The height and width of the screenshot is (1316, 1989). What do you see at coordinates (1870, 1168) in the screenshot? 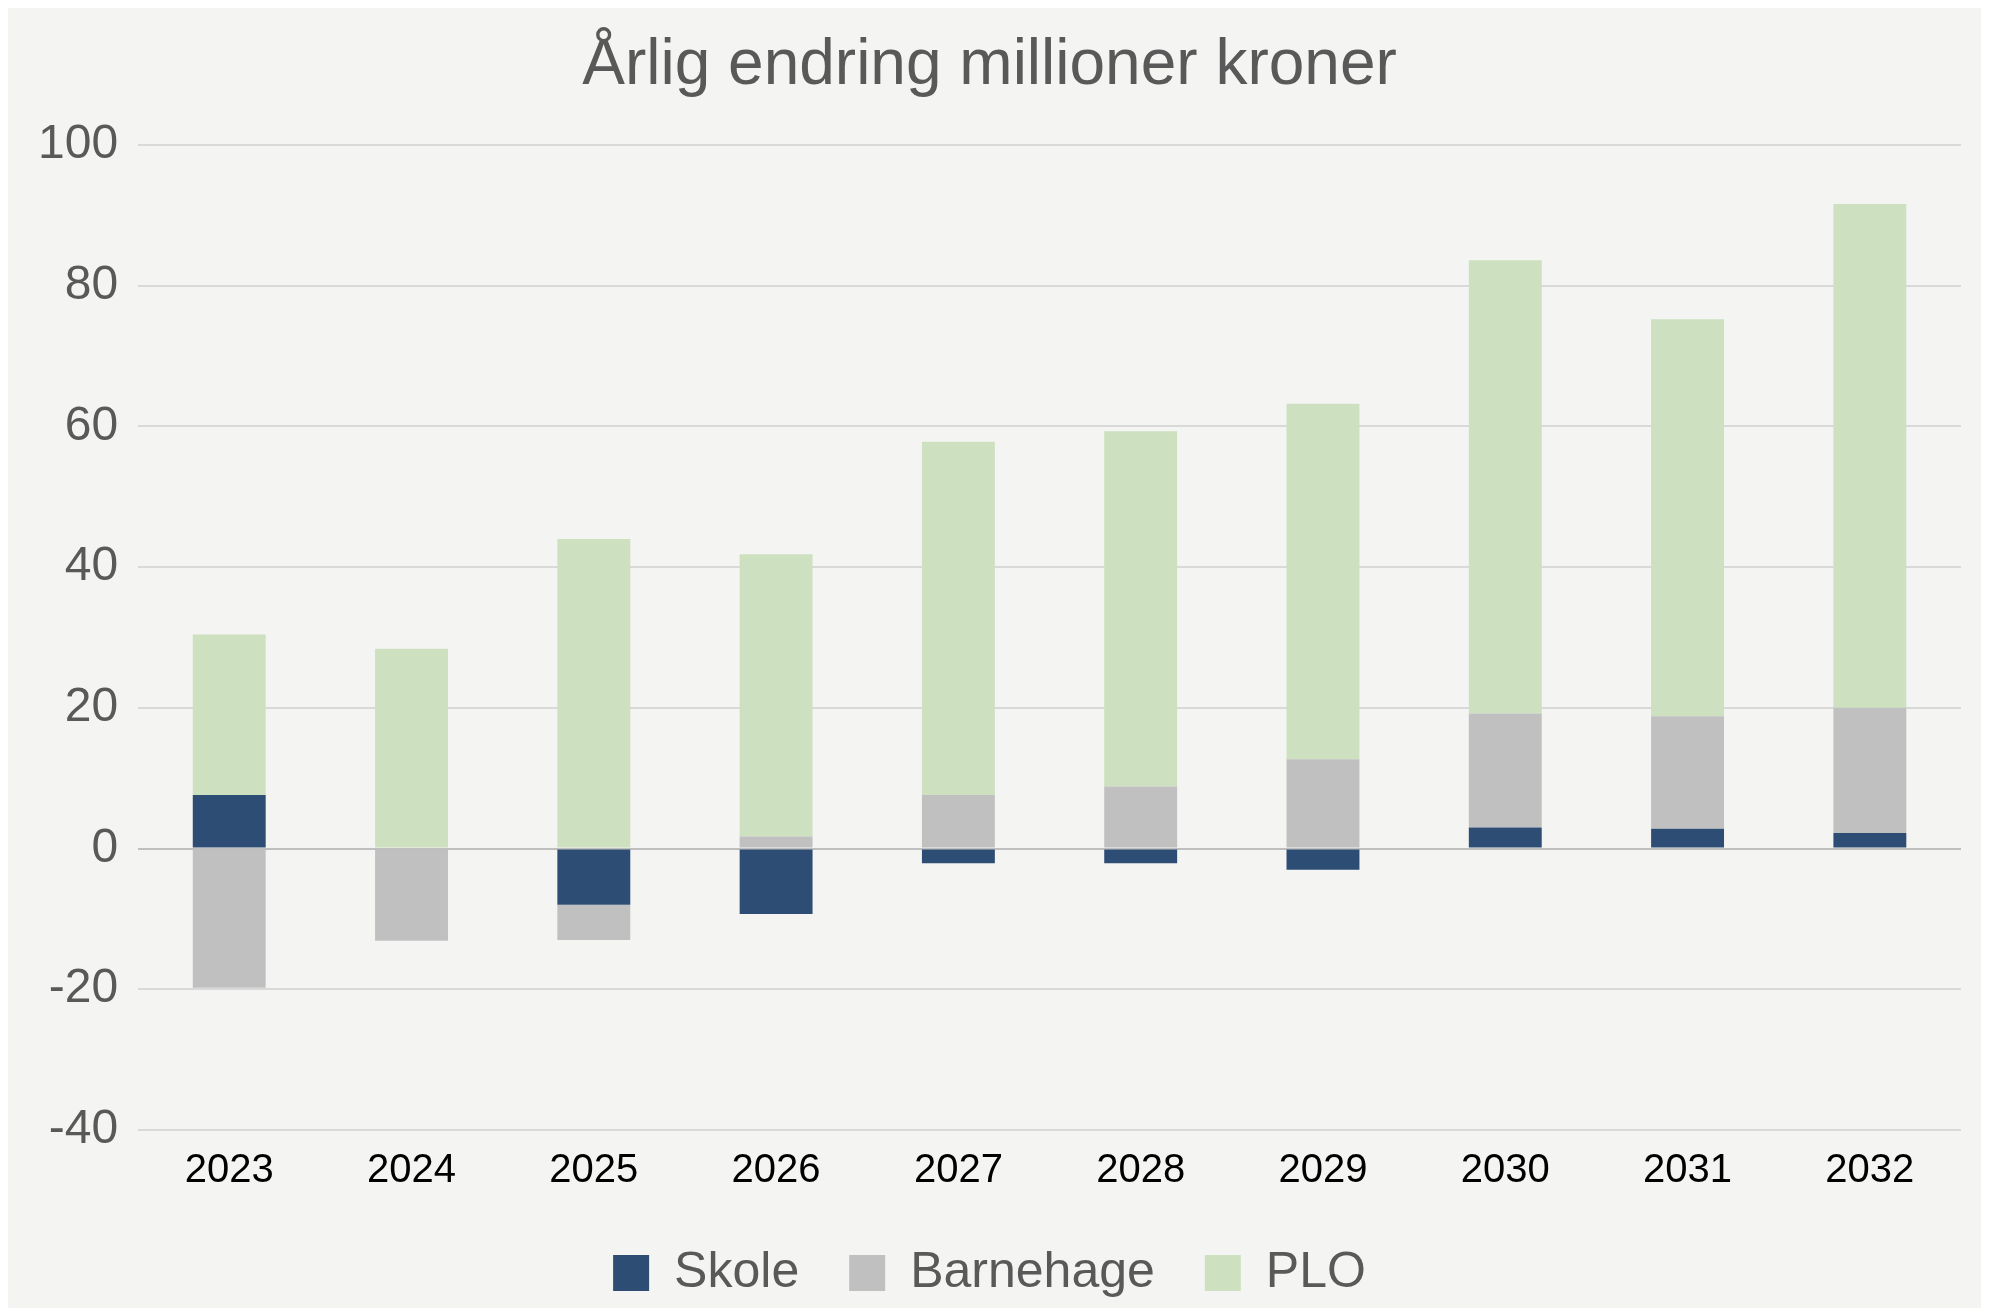
I see `x-tick-label: 2032` at bounding box center [1870, 1168].